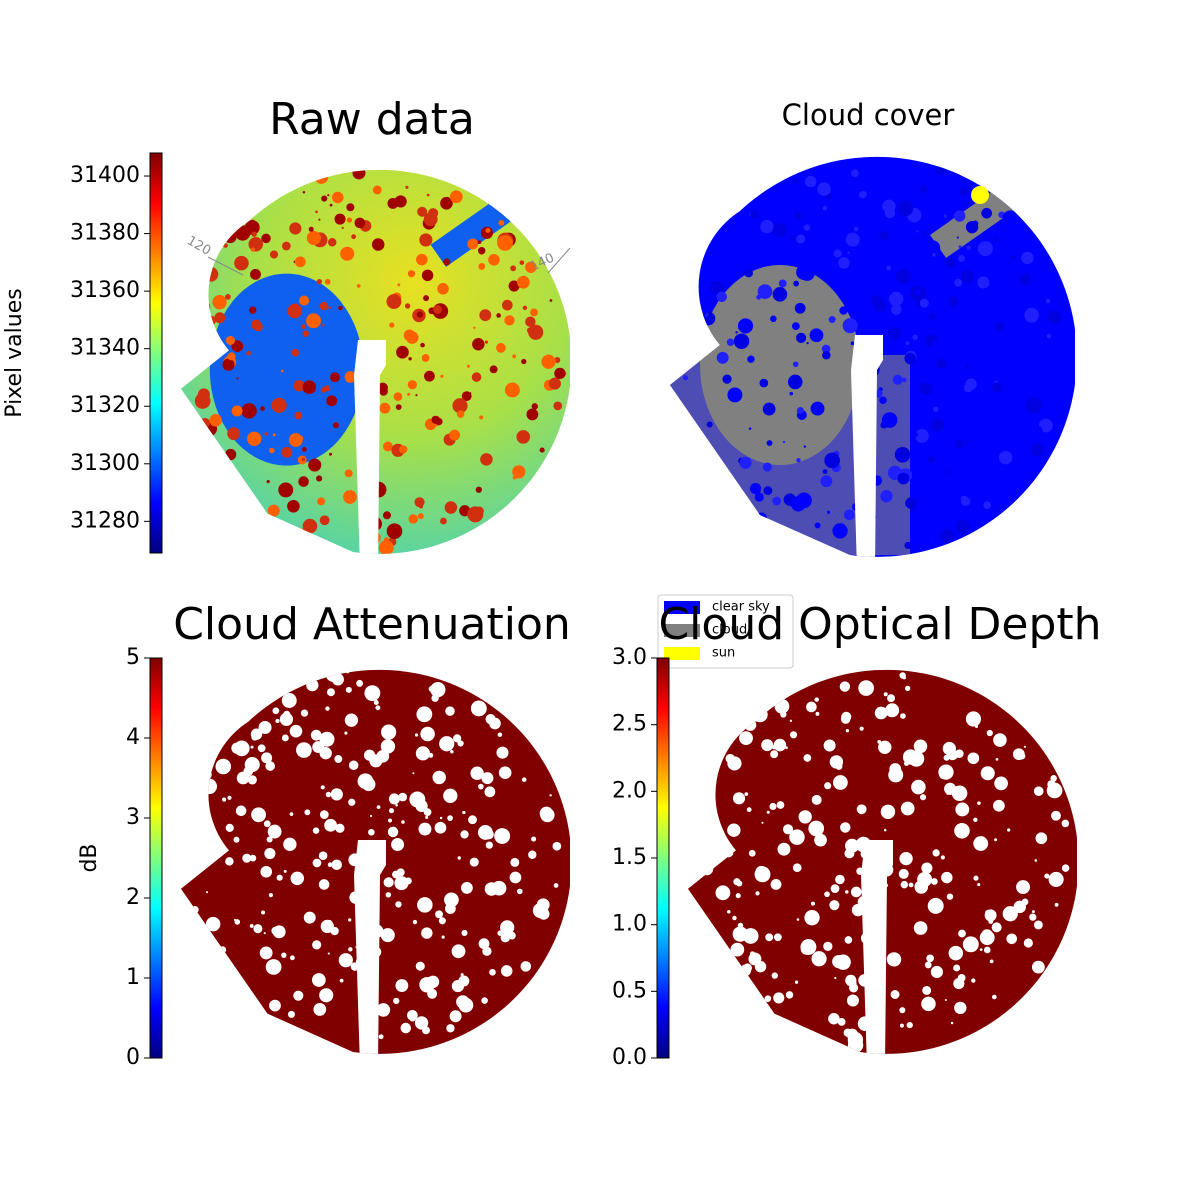 The image size is (1200, 1204). I want to click on polar-label: 120, so click(198, 246).